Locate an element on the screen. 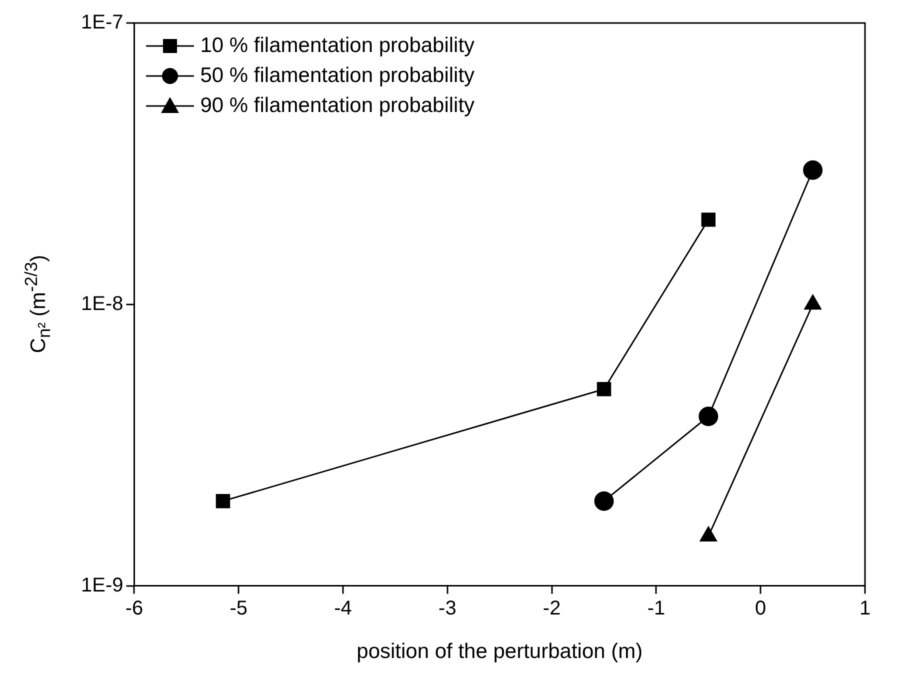 The image size is (903, 687). x-tick-label: -6 is located at coordinates (134, 608).